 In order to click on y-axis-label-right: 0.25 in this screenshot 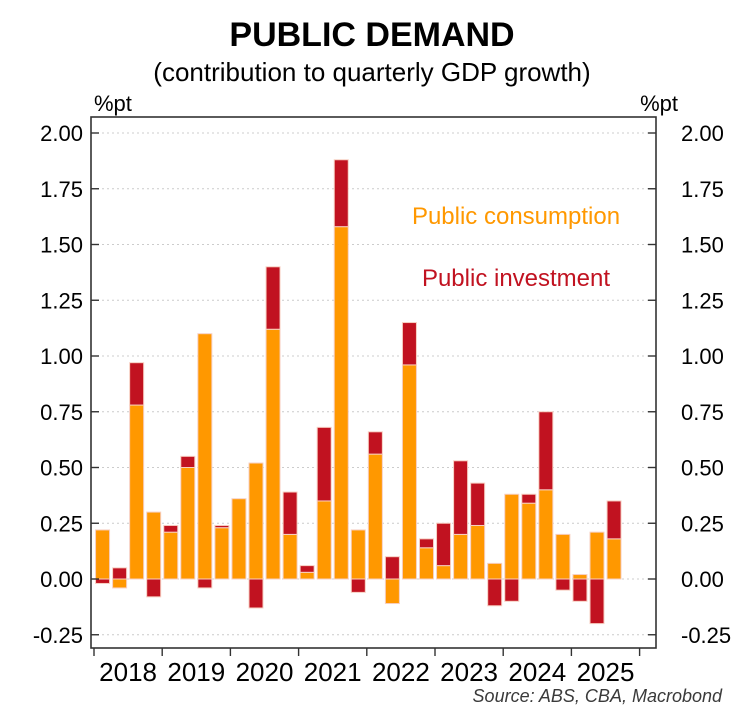, I will do `click(702, 523)`.